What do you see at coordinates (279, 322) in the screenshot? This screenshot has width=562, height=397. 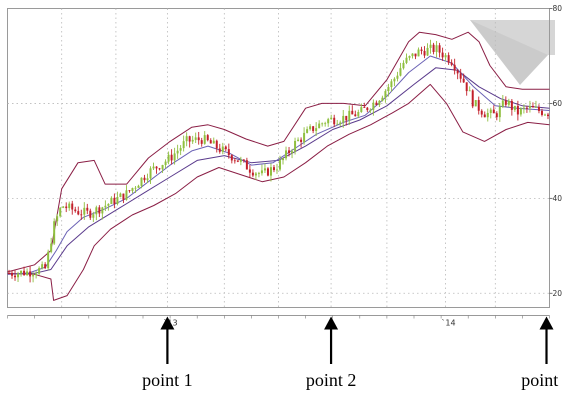 I see `x-axis: `13`14` at bounding box center [279, 322].